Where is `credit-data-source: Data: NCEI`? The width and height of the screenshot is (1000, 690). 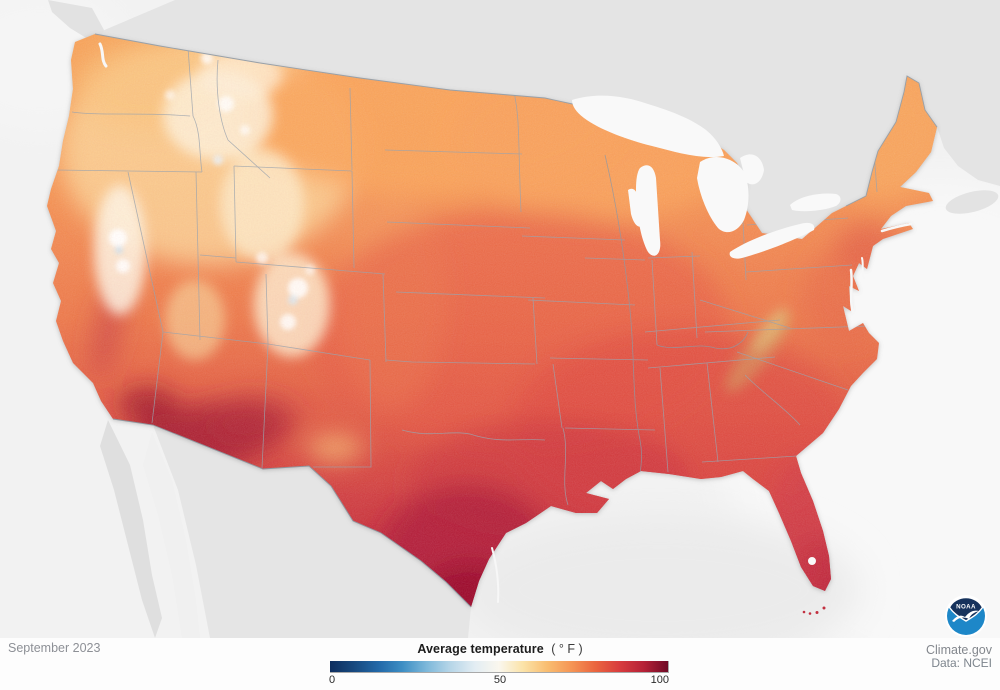 credit-data-source: Data: NCEI is located at coordinates (961, 663).